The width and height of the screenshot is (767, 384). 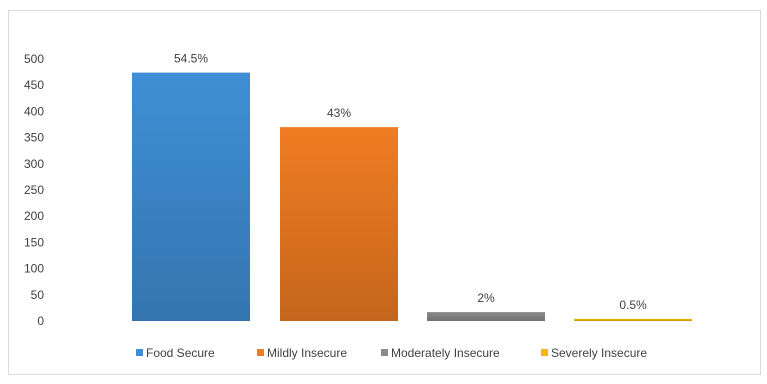 What do you see at coordinates (307, 353) in the screenshot?
I see `legend-label: Mildly Insecure` at bounding box center [307, 353].